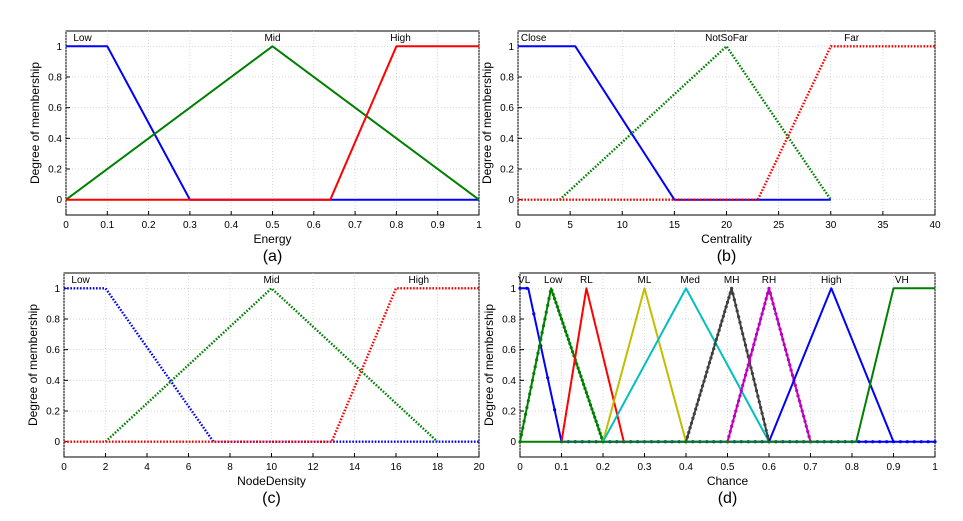 The image size is (963, 521). What do you see at coordinates (272, 38) in the screenshot?
I see `chart-a-mf-label: Mid` at bounding box center [272, 38].